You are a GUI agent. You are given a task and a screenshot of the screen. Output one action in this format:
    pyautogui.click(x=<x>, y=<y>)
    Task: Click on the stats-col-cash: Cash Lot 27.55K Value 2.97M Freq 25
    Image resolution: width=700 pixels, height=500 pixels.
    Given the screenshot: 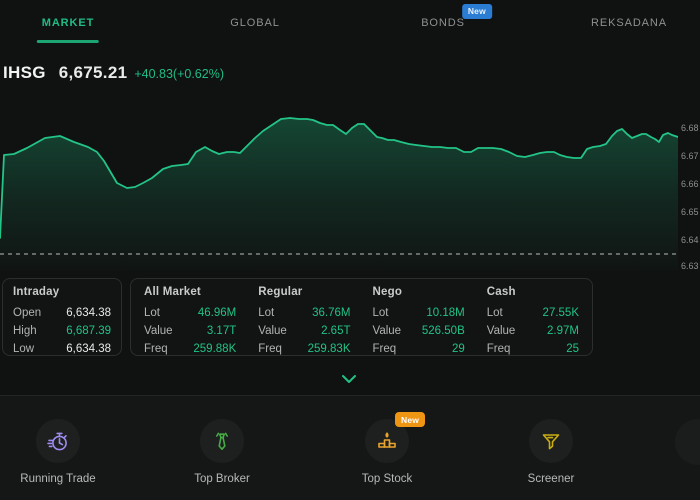 What is the action you would take?
    pyautogui.click(x=532, y=320)
    